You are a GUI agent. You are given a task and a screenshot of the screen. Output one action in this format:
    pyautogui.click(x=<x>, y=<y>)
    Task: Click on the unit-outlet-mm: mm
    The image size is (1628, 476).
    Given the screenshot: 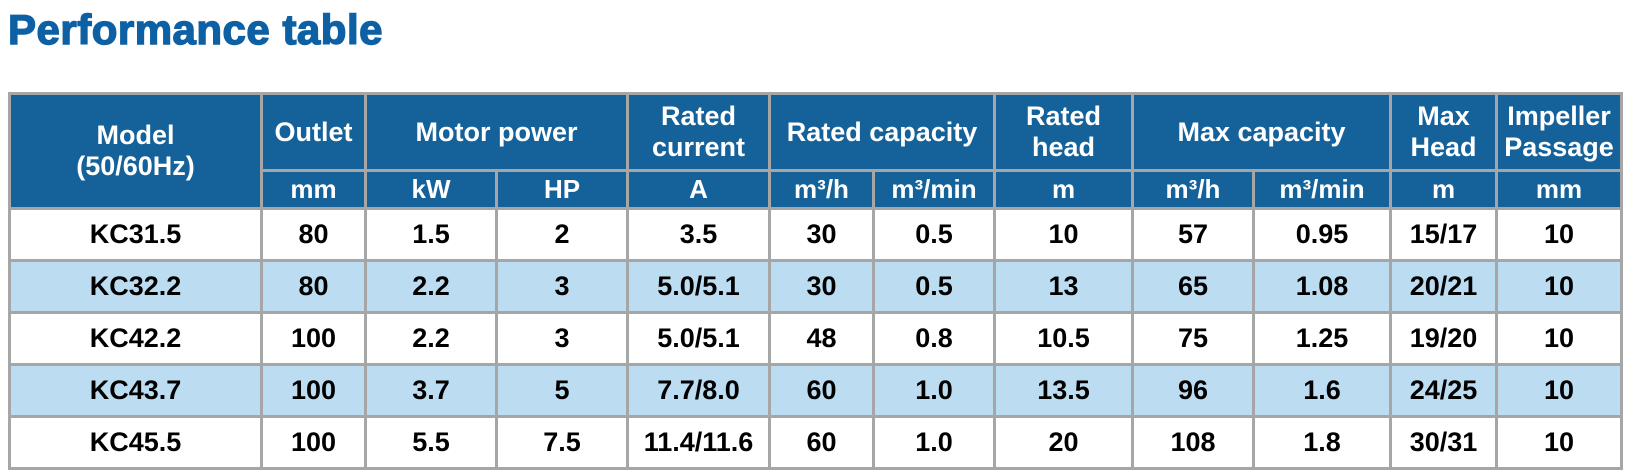 What is the action you would take?
    pyautogui.click(x=313, y=190)
    